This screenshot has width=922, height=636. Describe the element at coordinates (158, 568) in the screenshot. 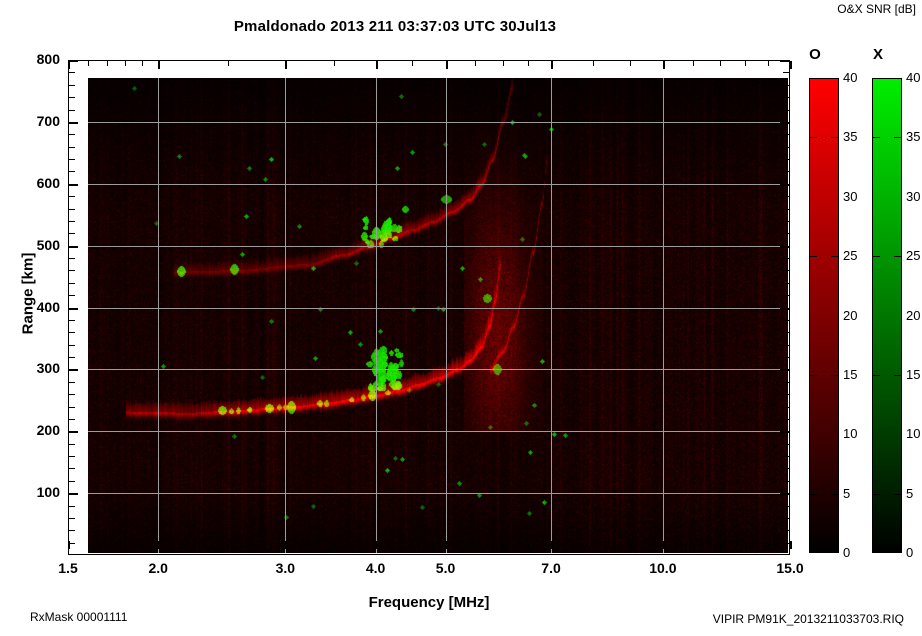

I see `x-axis-tick-label: 2.0` at that location.